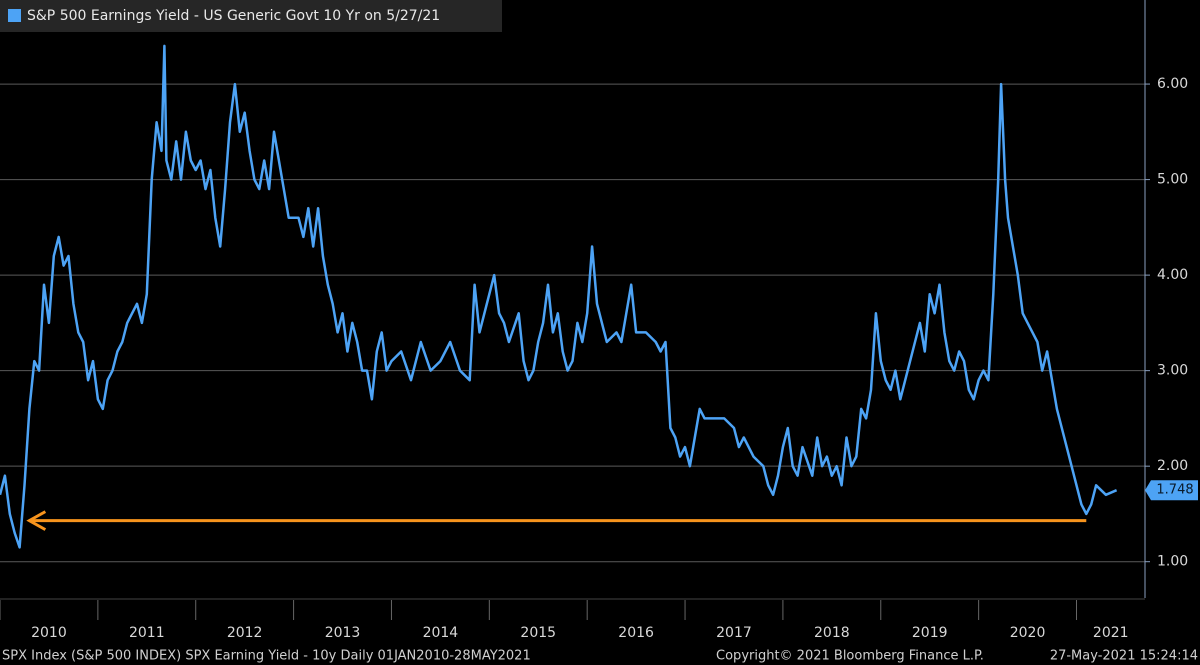  I want to click on y-tick-label: 5.00, so click(1172, 180).